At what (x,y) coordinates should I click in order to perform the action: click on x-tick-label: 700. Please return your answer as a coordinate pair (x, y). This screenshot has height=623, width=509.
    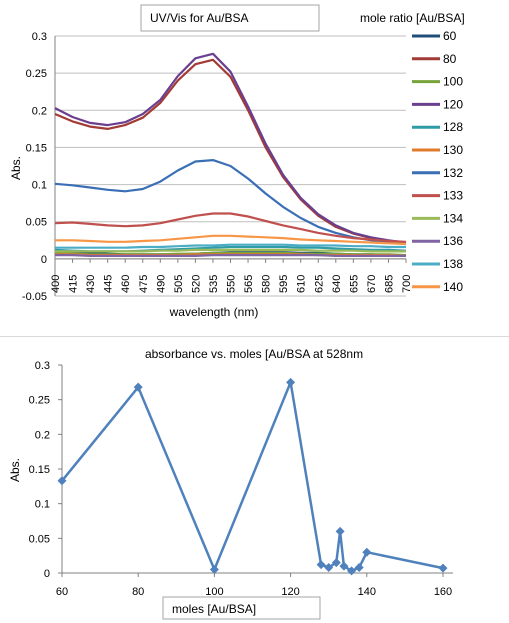
    Looking at the image, I should click on (407, 284).